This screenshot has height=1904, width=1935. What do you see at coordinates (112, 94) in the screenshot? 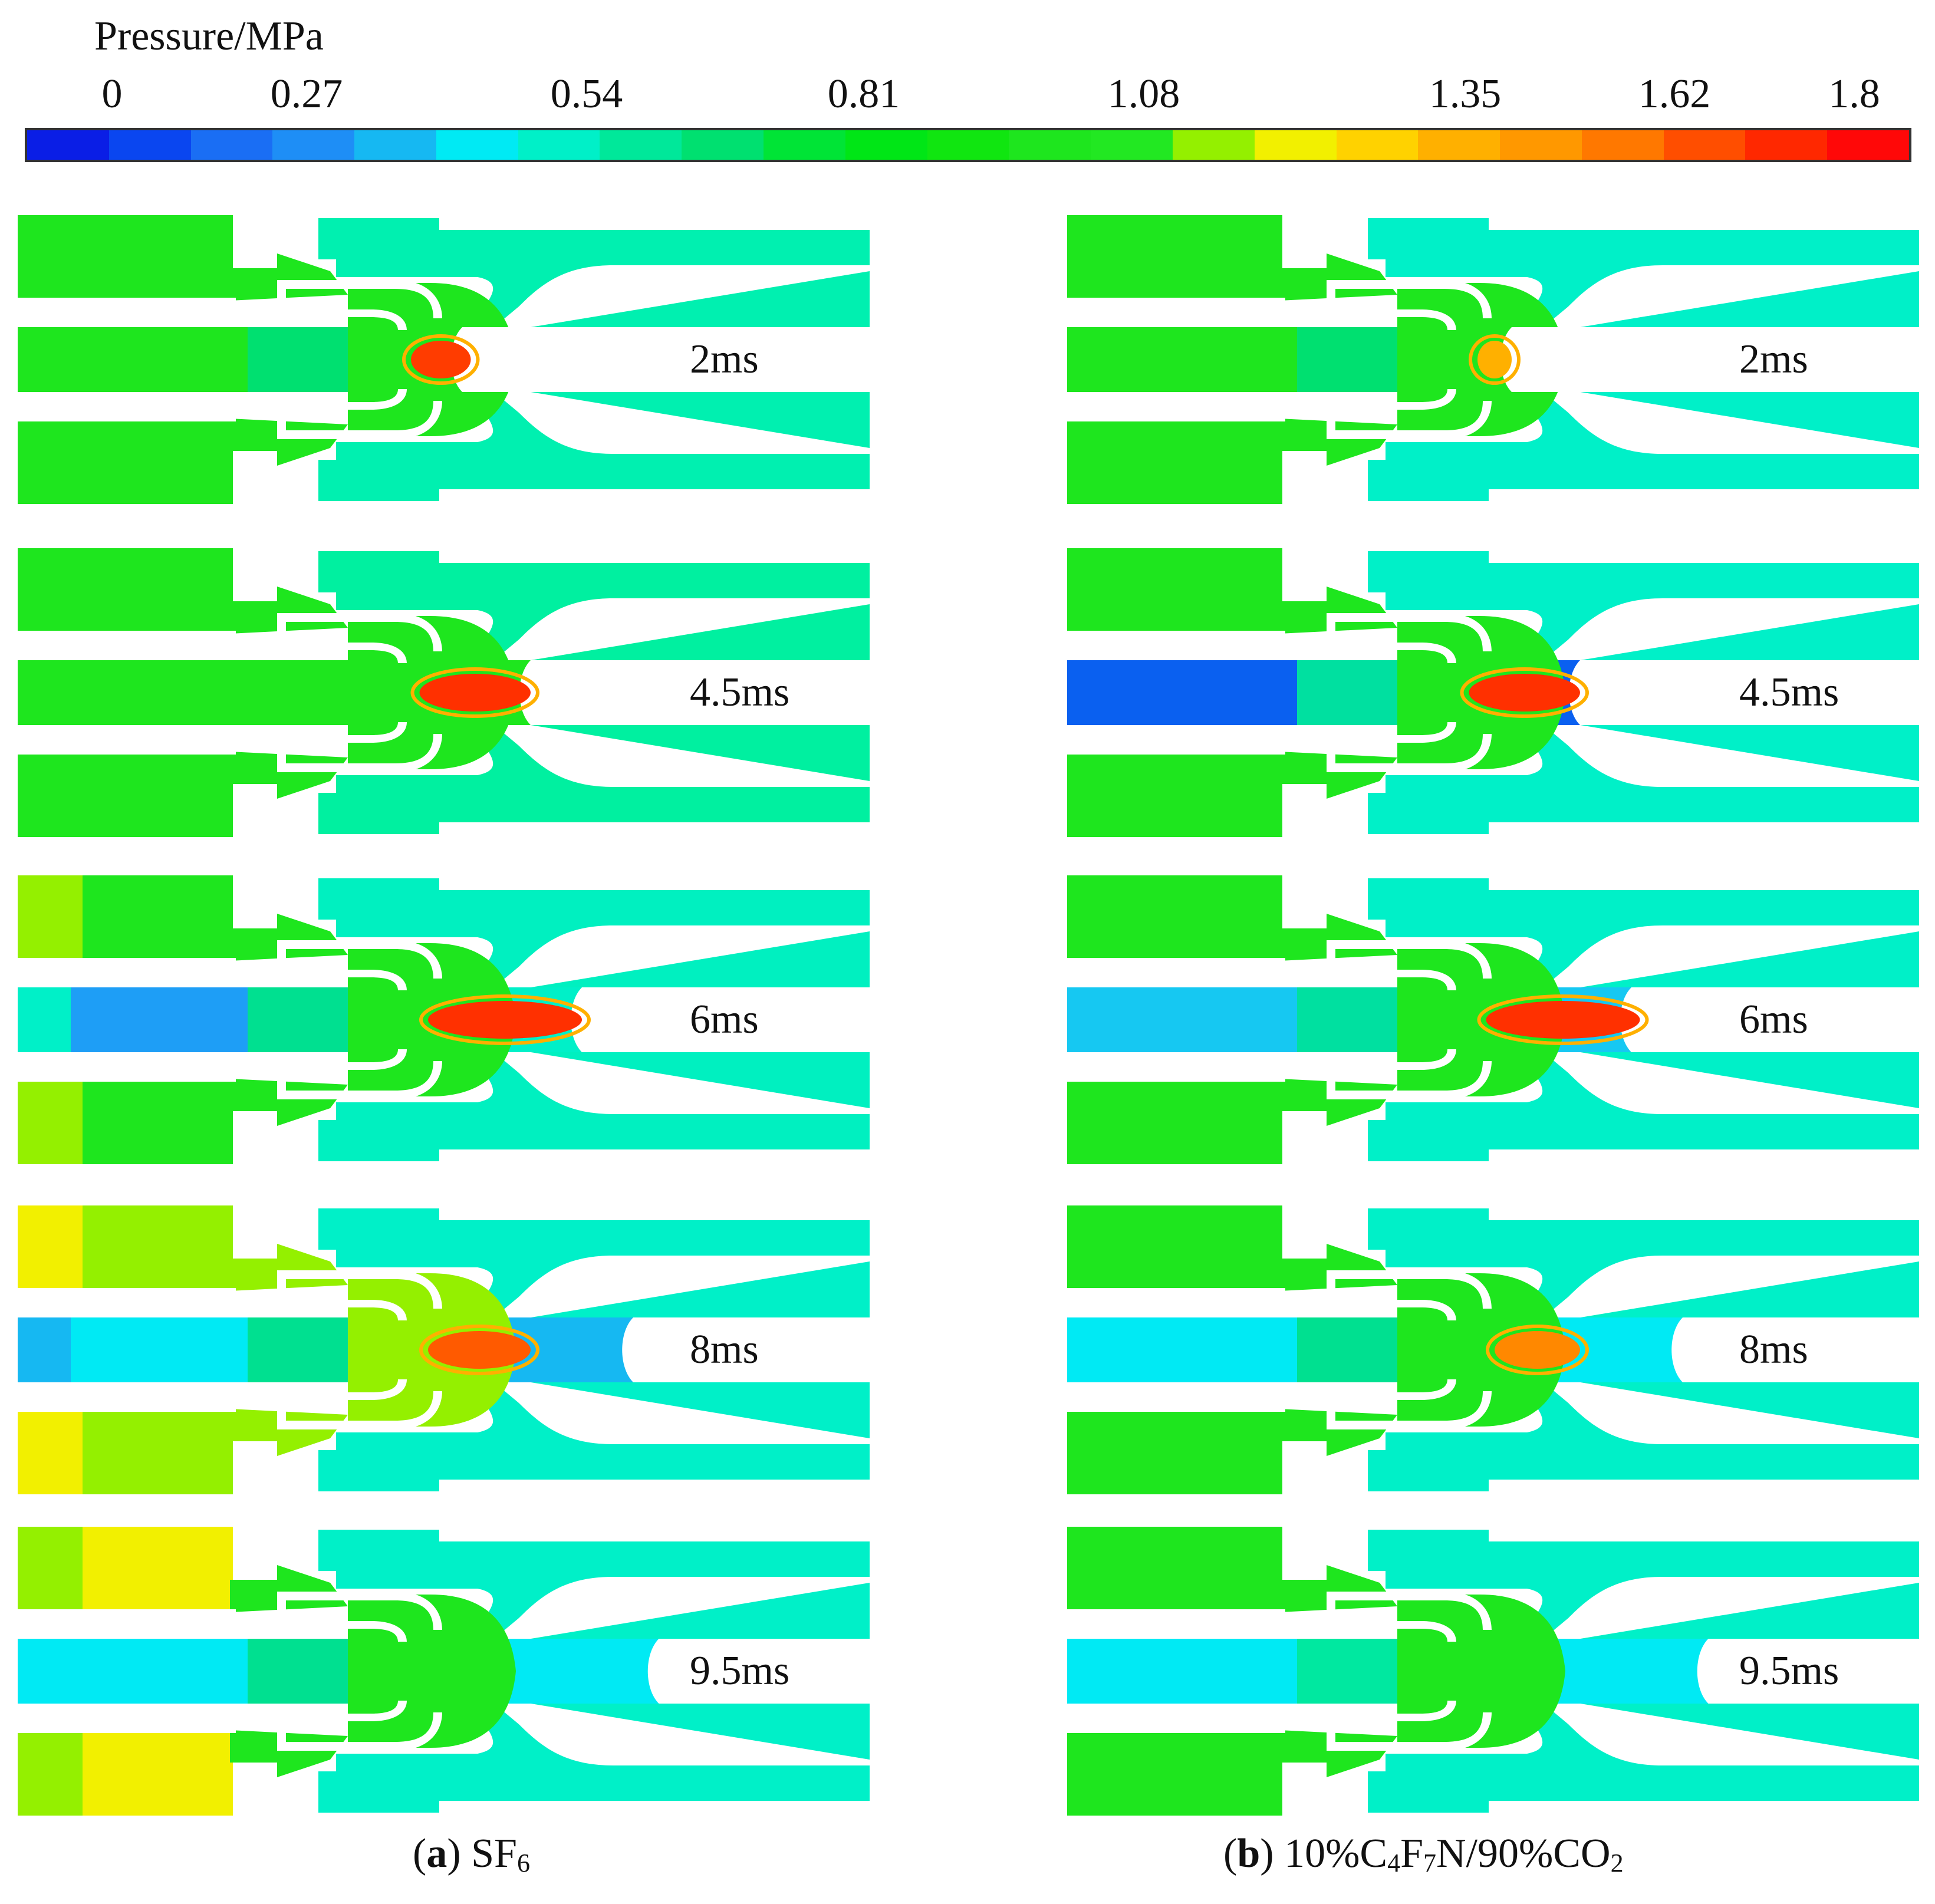
I see `colorbar-tick-label: 0` at bounding box center [112, 94].